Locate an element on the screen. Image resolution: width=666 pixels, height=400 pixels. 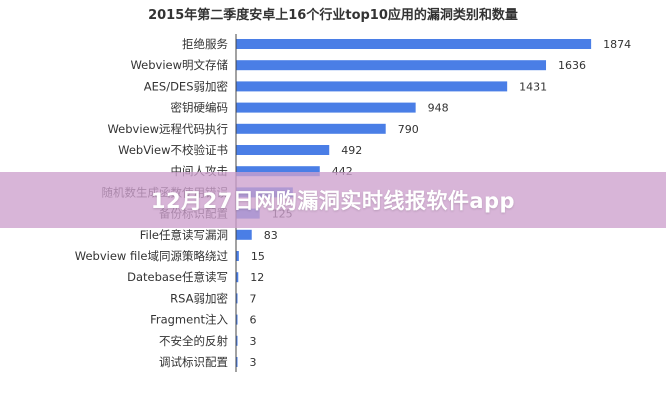
category-label-3: 密钥硬编码 is located at coordinates (200, 108).